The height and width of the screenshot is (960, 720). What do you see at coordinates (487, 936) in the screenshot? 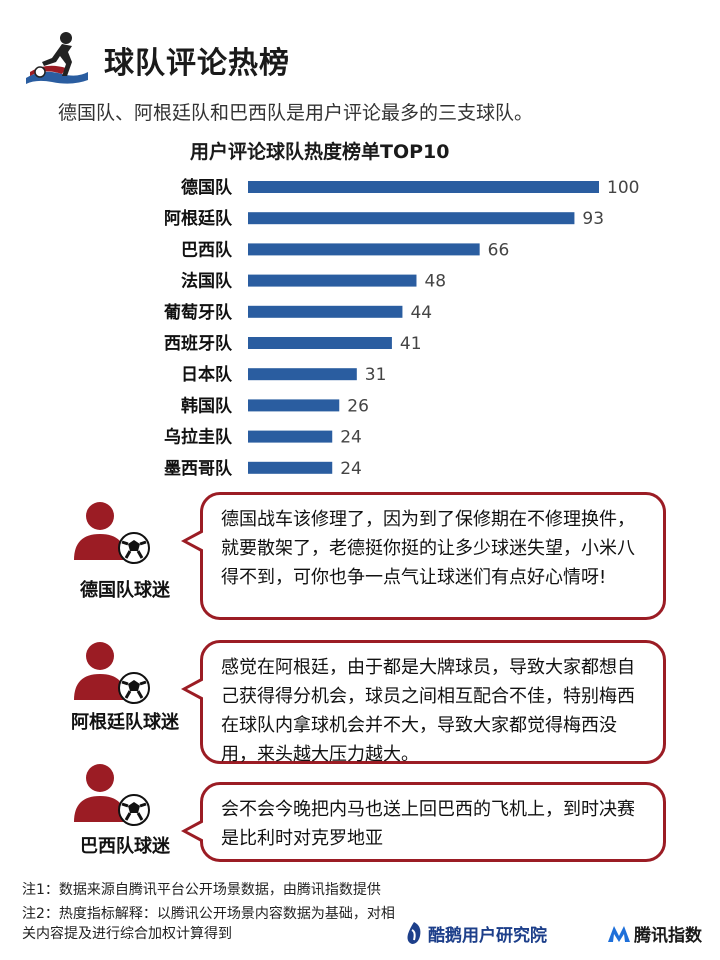
I see `brand-kuee-label: 酷鹅用户研究院` at bounding box center [487, 936].